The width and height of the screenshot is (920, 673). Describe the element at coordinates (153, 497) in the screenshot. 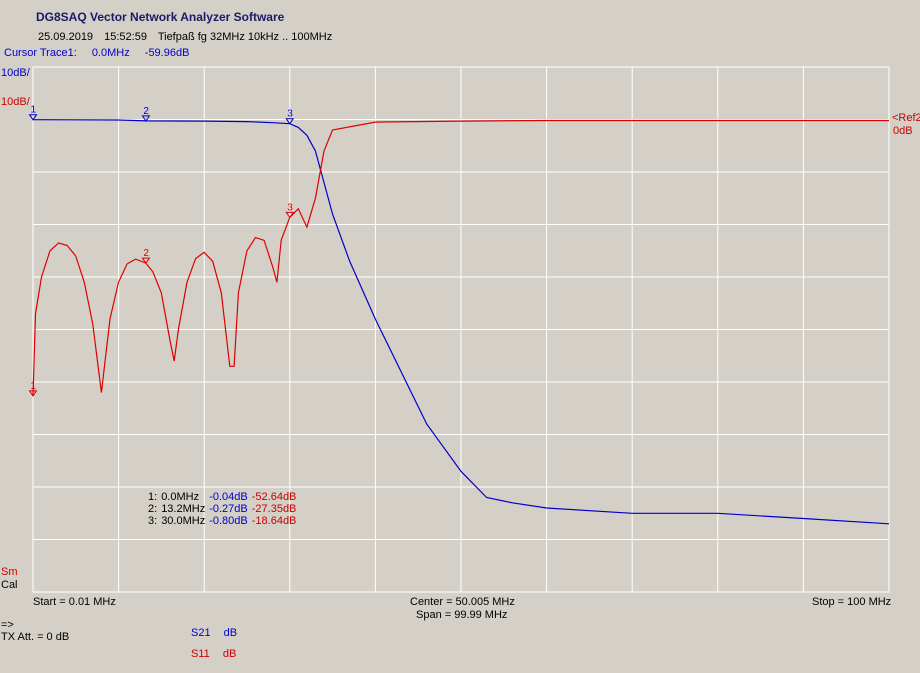

I see `marker-idx: 1:` at that location.